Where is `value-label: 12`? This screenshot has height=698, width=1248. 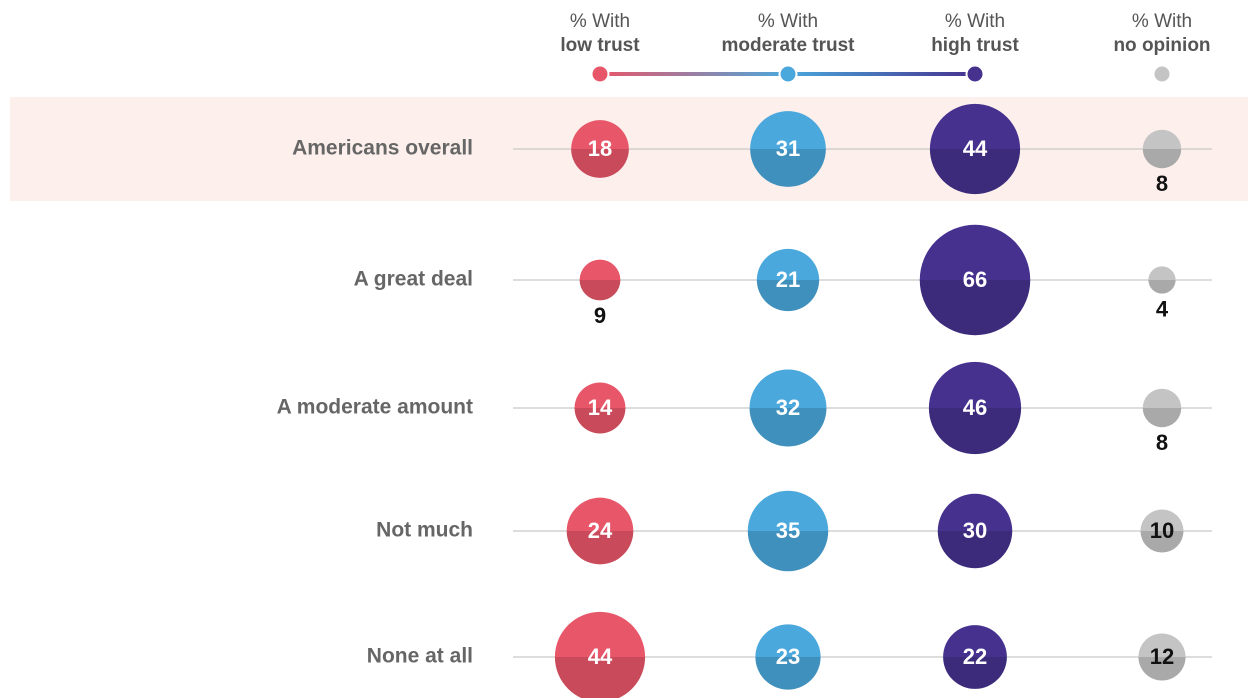 value-label: 12 is located at coordinates (1162, 656).